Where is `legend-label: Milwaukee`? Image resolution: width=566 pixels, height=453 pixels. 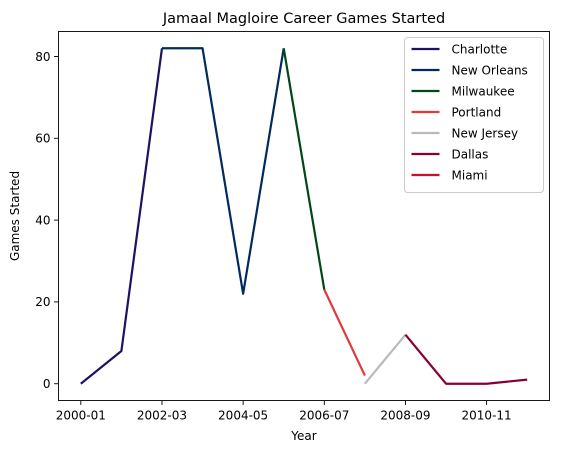
legend-label: Milwaukee is located at coordinates (483, 91).